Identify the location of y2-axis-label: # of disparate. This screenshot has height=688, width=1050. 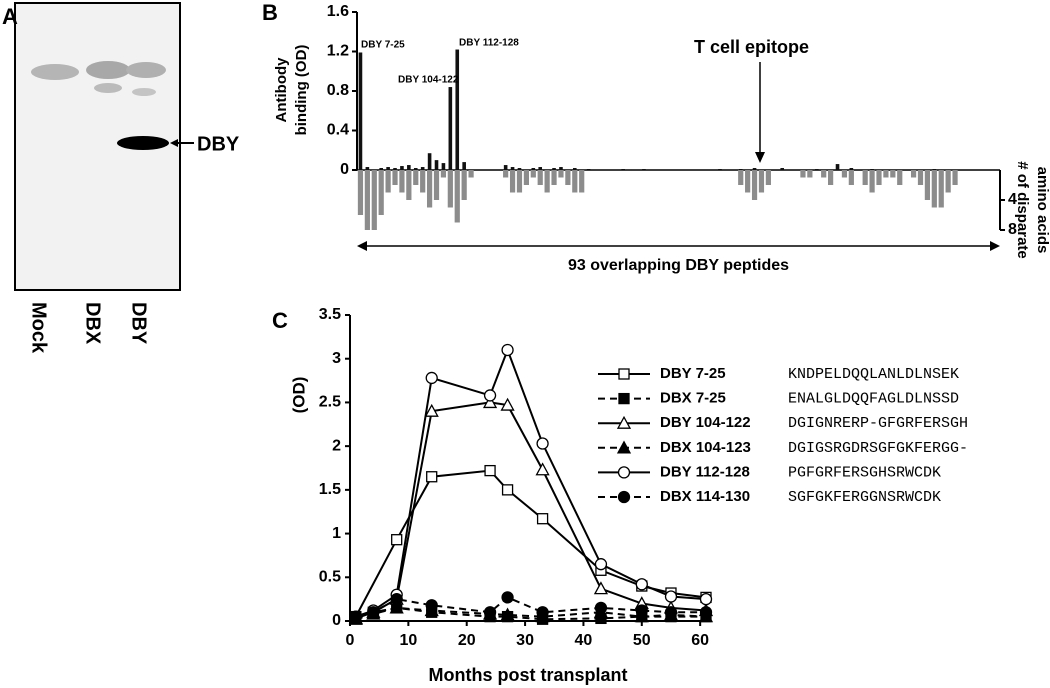
(1022, 210).